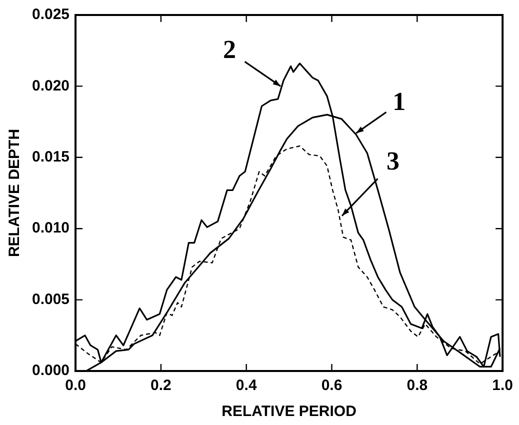 The width and height of the screenshot is (519, 425). I want to click on annotation: 2, so click(229, 49).